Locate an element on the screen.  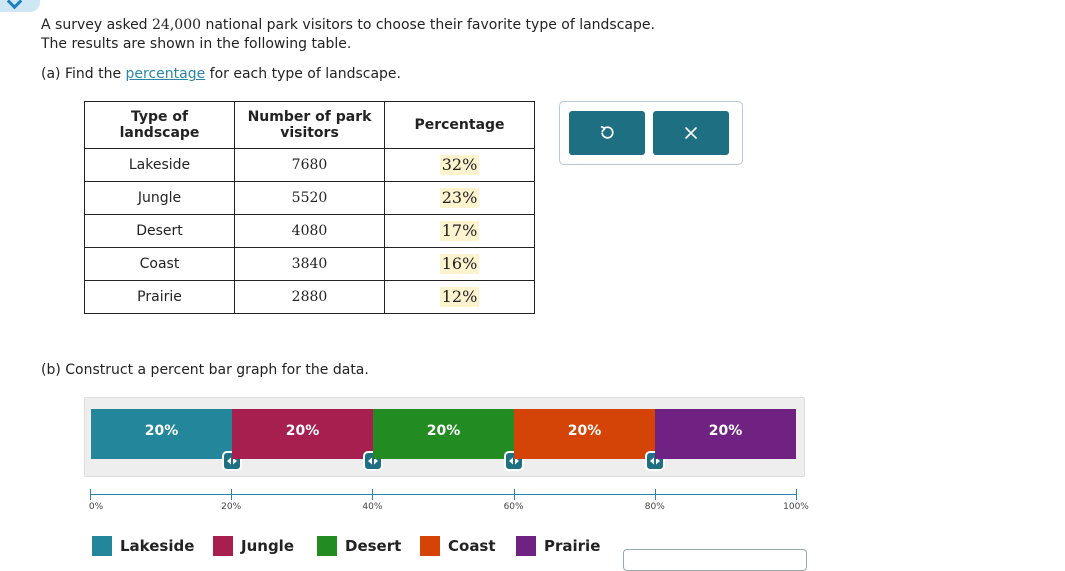
cell-percentage: 23% is located at coordinates (459, 198).